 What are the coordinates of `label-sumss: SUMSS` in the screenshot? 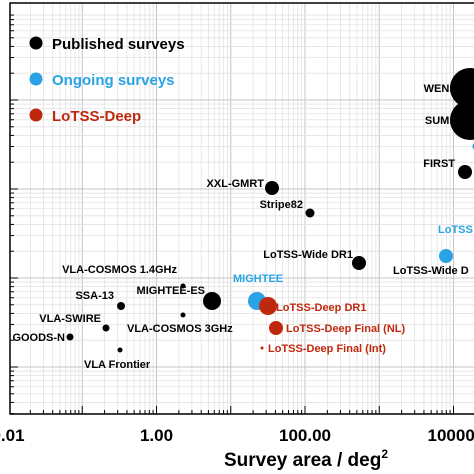 It's located at (444, 121).